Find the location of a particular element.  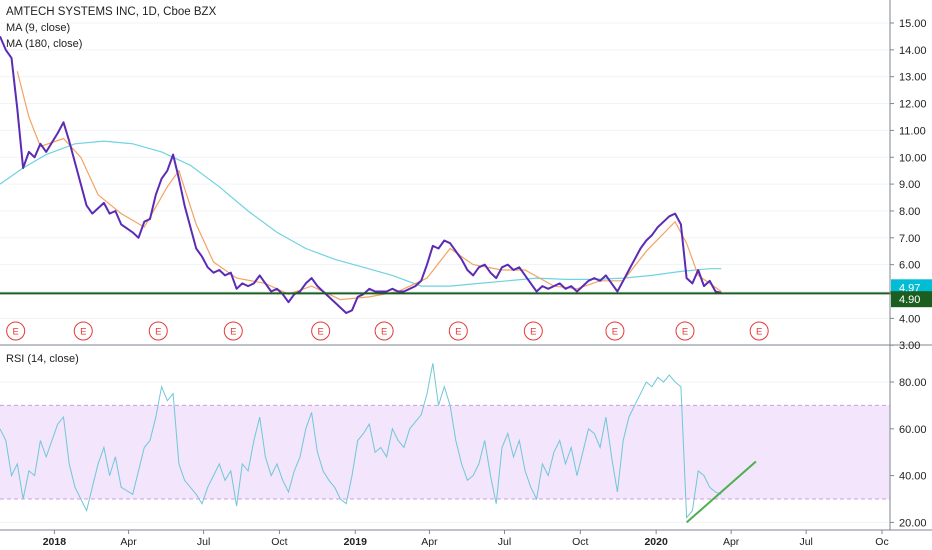

time-axis-tick-label: 2019 is located at coordinates (356, 542).